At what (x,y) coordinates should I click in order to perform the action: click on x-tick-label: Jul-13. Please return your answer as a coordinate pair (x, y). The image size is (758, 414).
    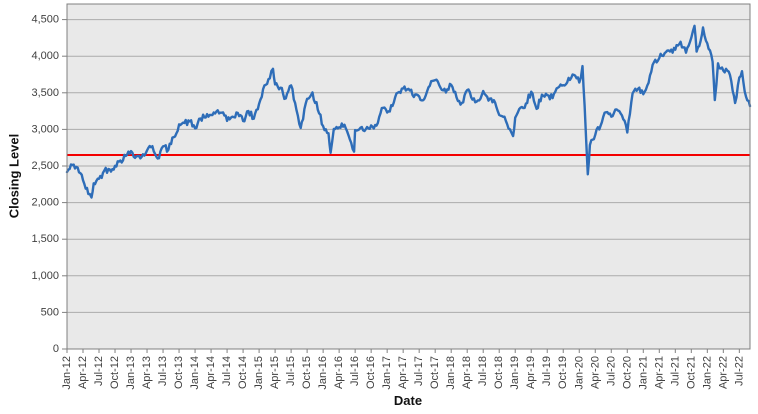
    Looking at the image, I should click on (163, 371).